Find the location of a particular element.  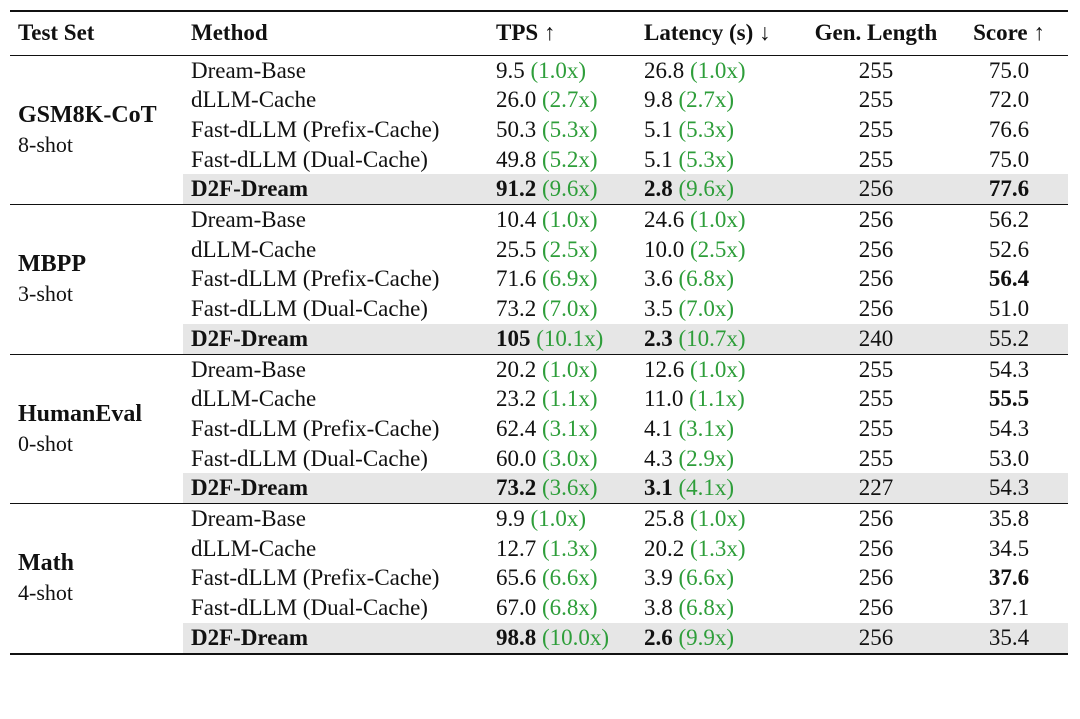

table-row: dLLM-Cache 25.5 (2.5x) 10.0 (2.5x) 256 52.6 is located at coordinates (539, 250).